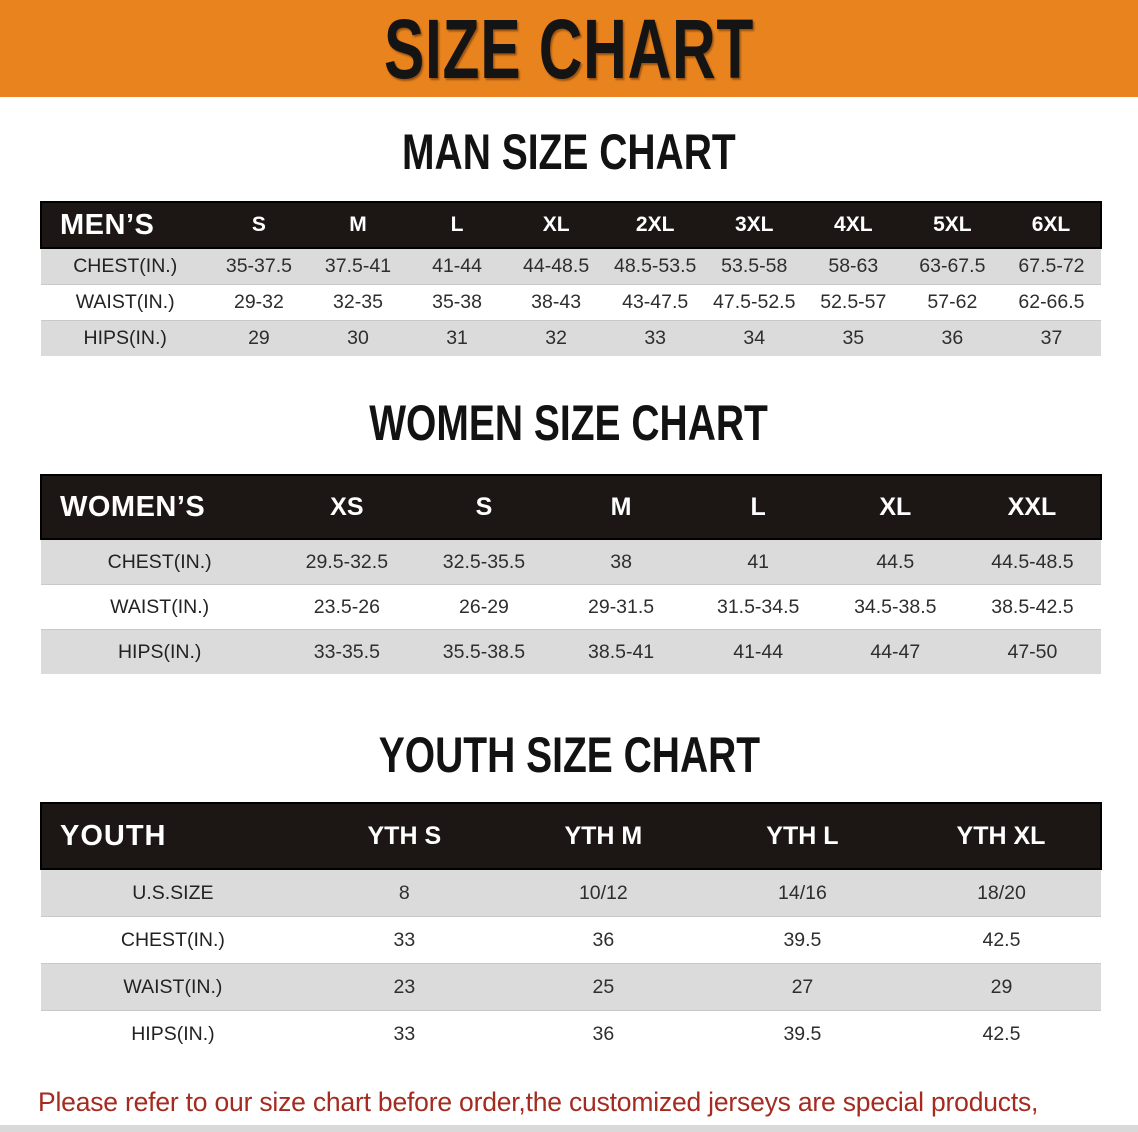 Image resolution: width=1138 pixels, height=1132 pixels. Describe the element at coordinates (404, 987) in the screenshot. I see `measurement-value: 23` at that location.